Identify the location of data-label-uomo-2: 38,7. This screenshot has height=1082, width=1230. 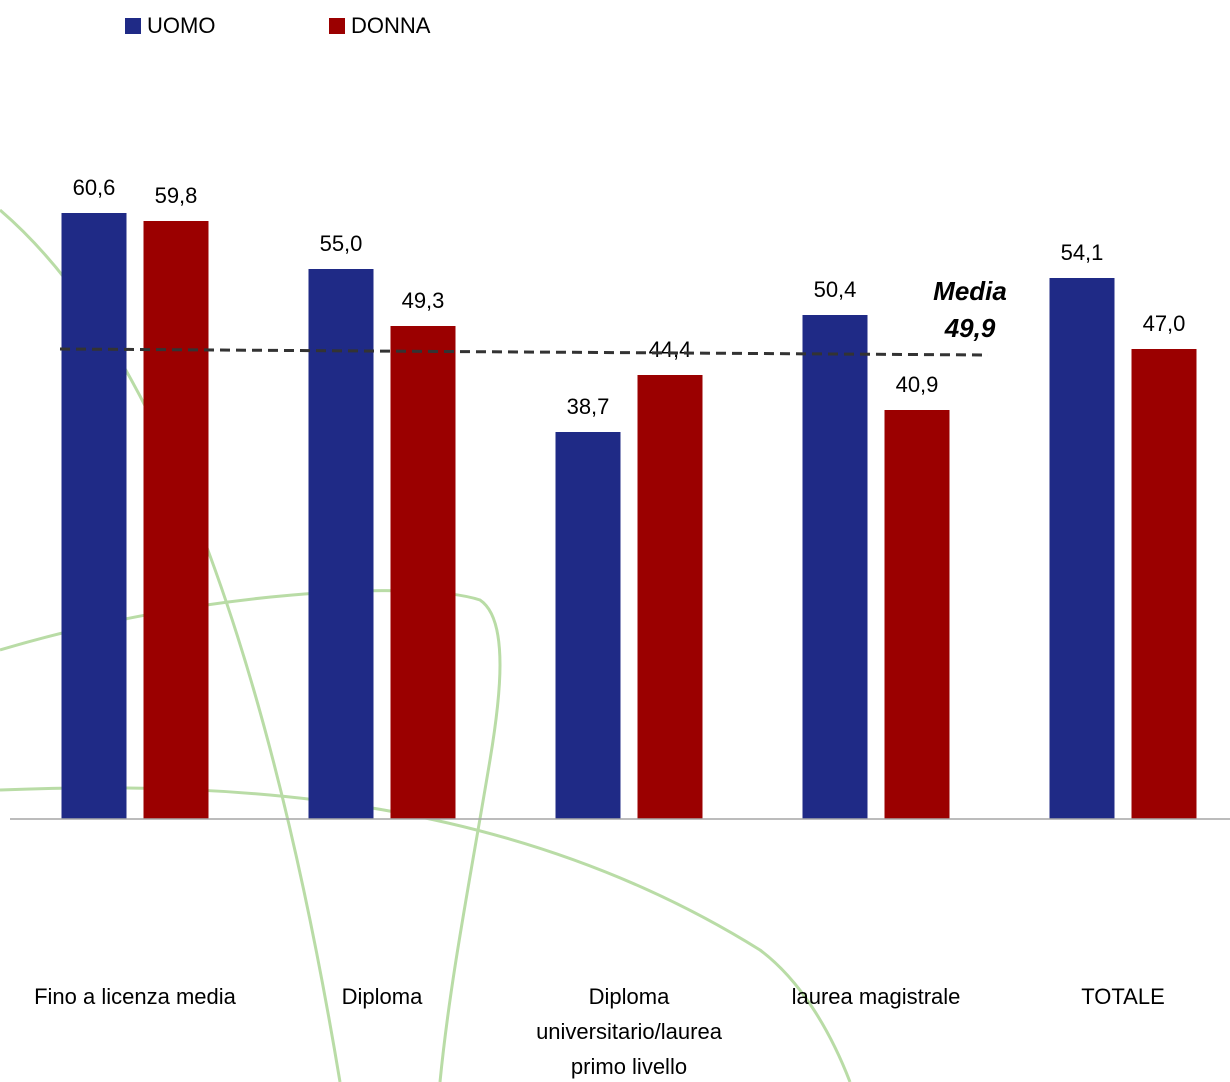
(588, 406).